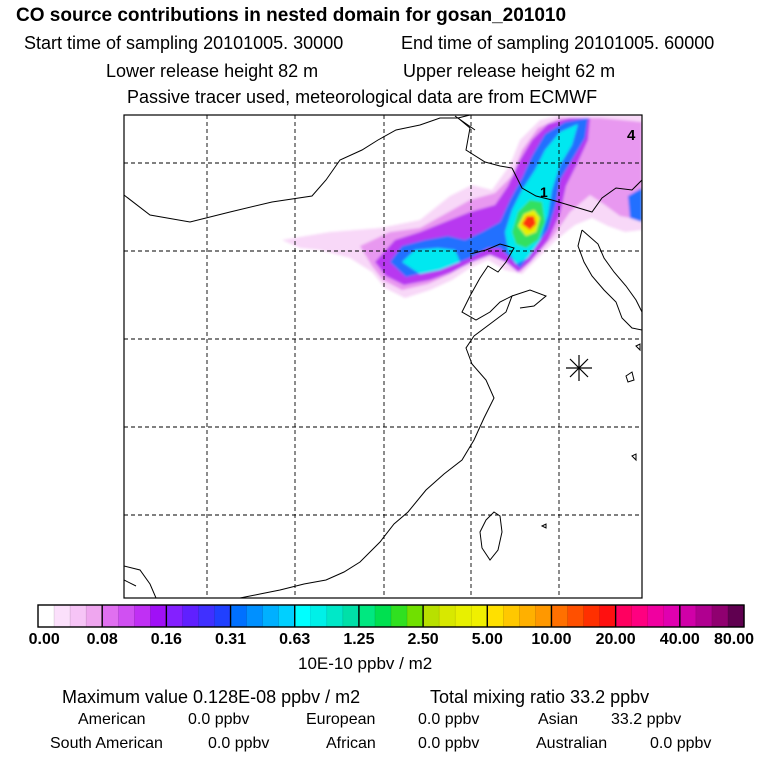 Image resolution: width=768 pixels, height=768 pixels. Describe the element at coordinates (544, 192) in the screenshot. I see `contour-label-1: 1` at that location.